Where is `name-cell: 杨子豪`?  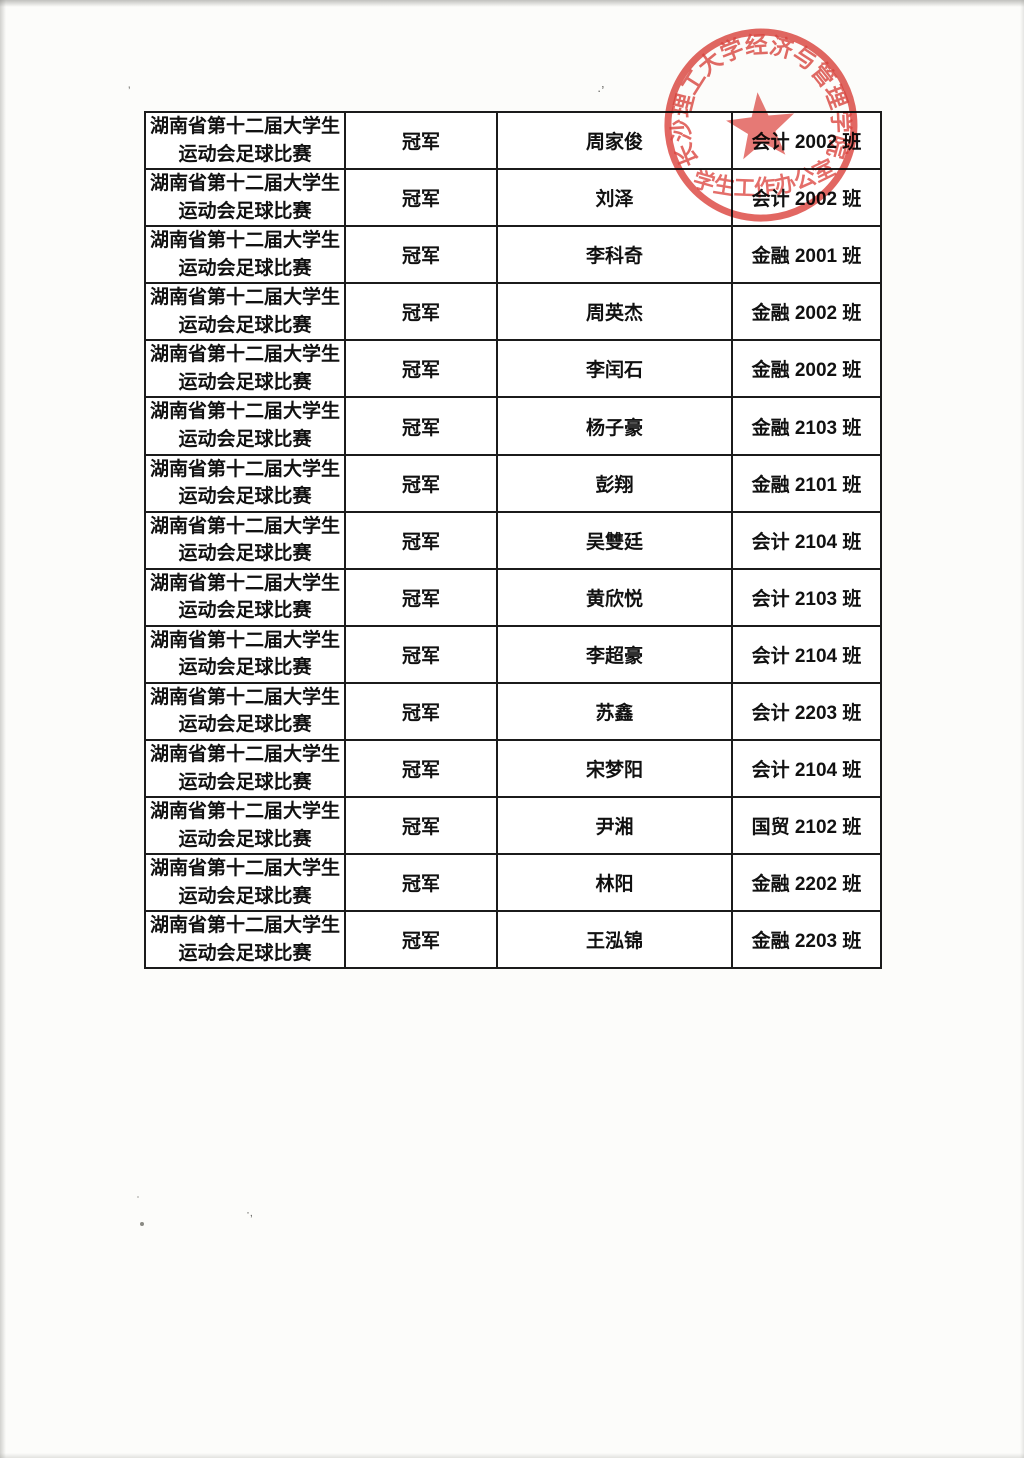 name-cell: 杨子豪 is located at coordinates (614, 426).